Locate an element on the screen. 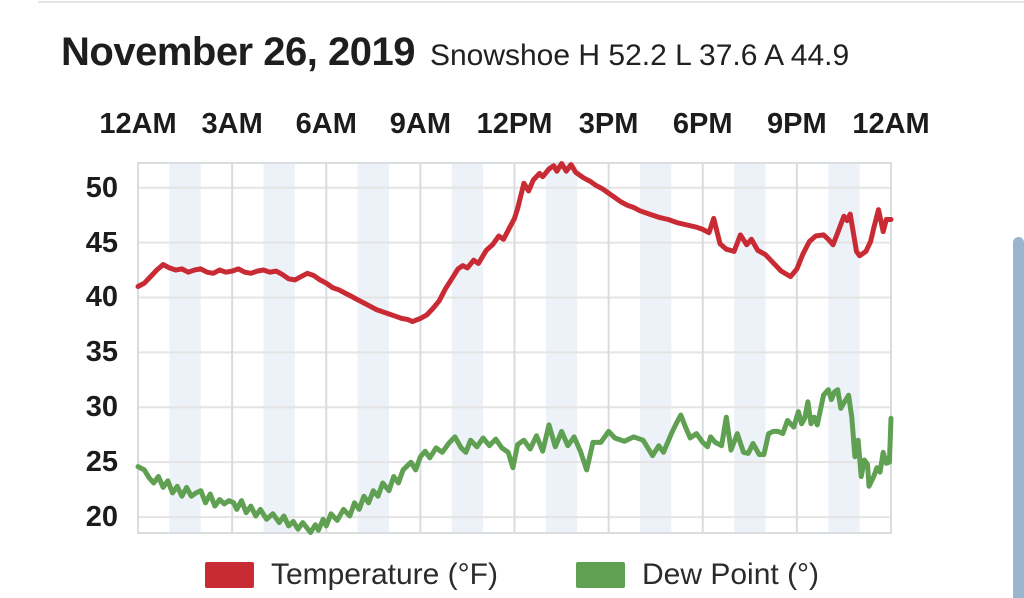  scrollbar-thumb is located at coordinates (1018, 417).